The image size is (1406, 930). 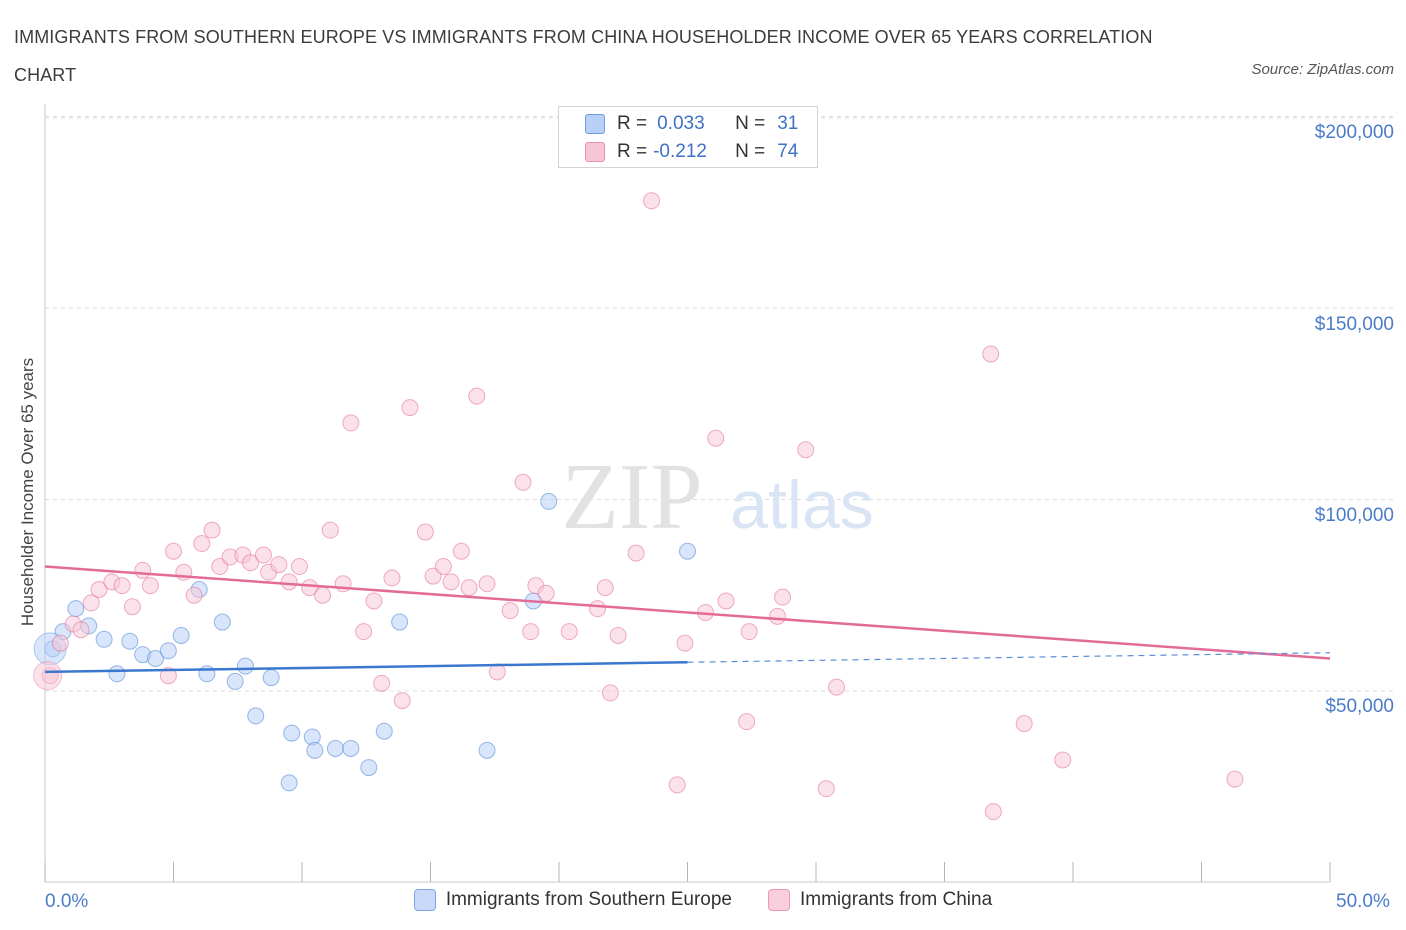 What do you see at coordinates (1322, 69) in the screenshot?
I see `source-label: Source: ZipAtlas.com` at bounding box center [1322, 69].